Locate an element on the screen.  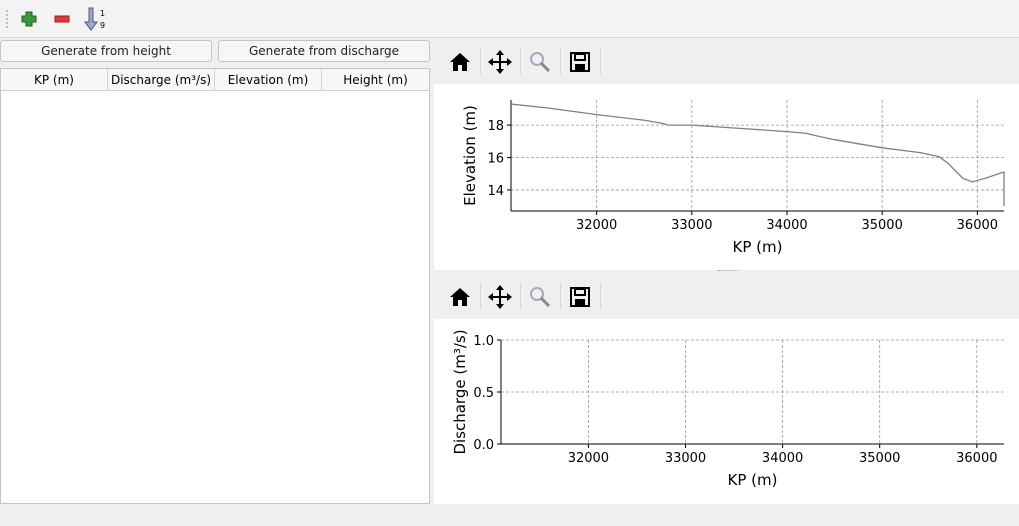
generate-from-discharge-button: Generate from discharge is located at coordinates (324, 51).